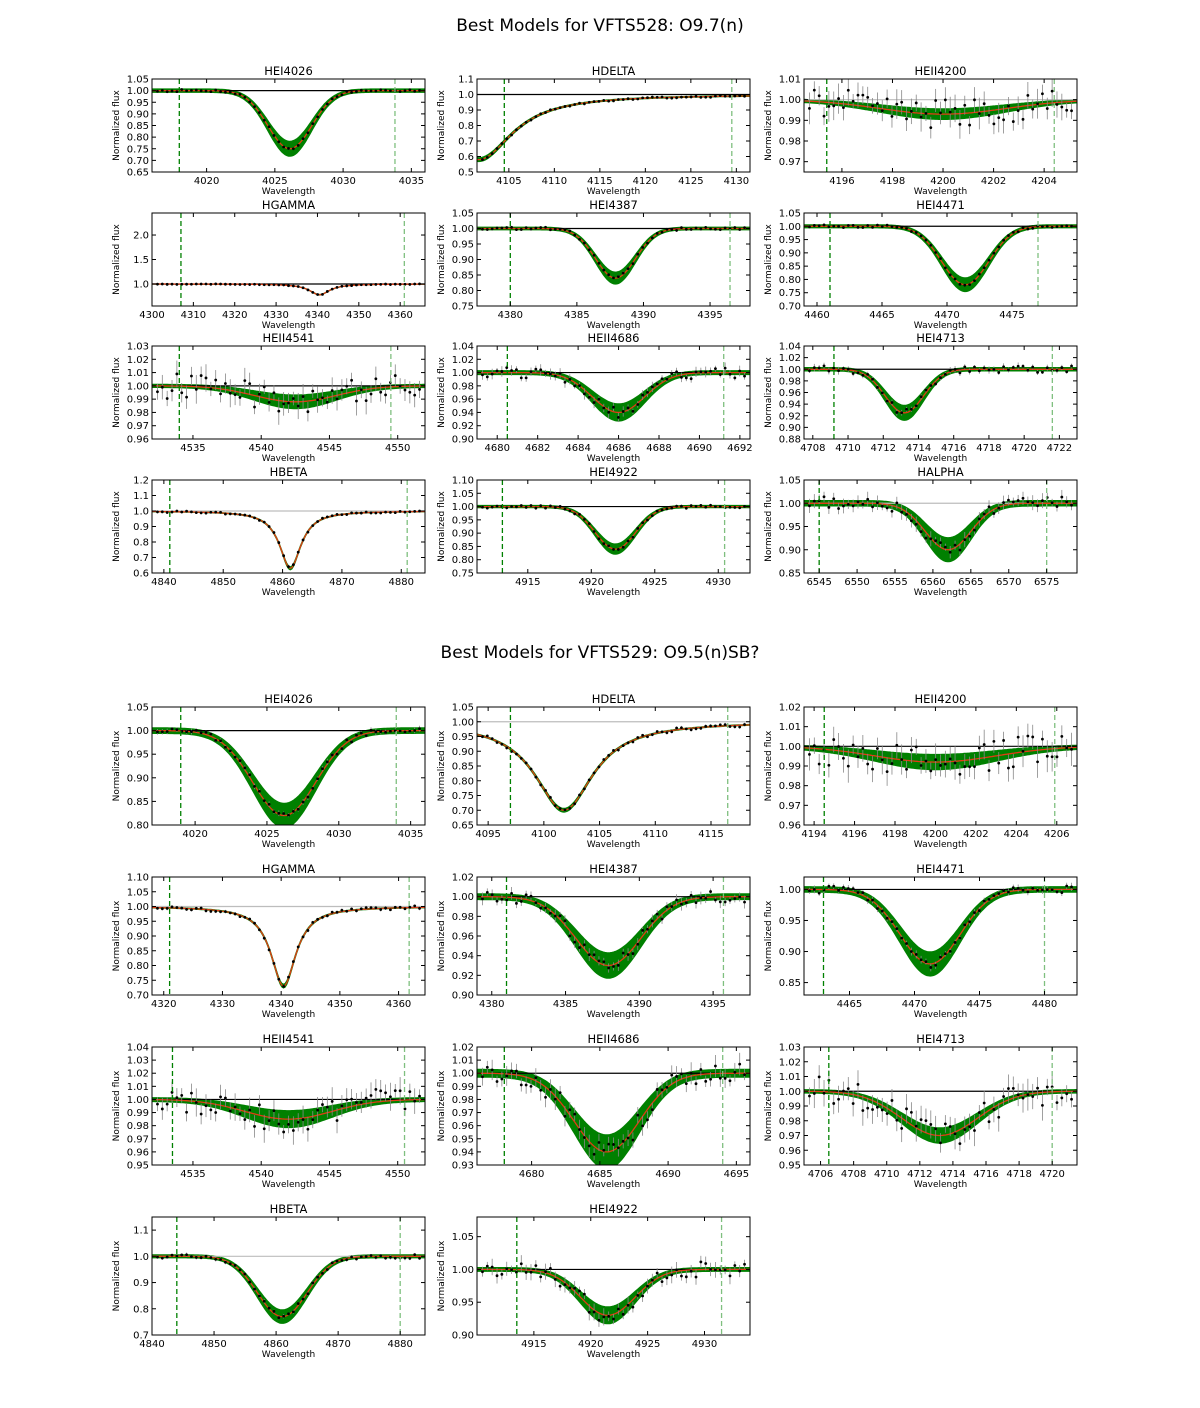  Describe the element at coordinates (463, 560) in the screenshot. I see `y-tick-label: 0.80` at that location.